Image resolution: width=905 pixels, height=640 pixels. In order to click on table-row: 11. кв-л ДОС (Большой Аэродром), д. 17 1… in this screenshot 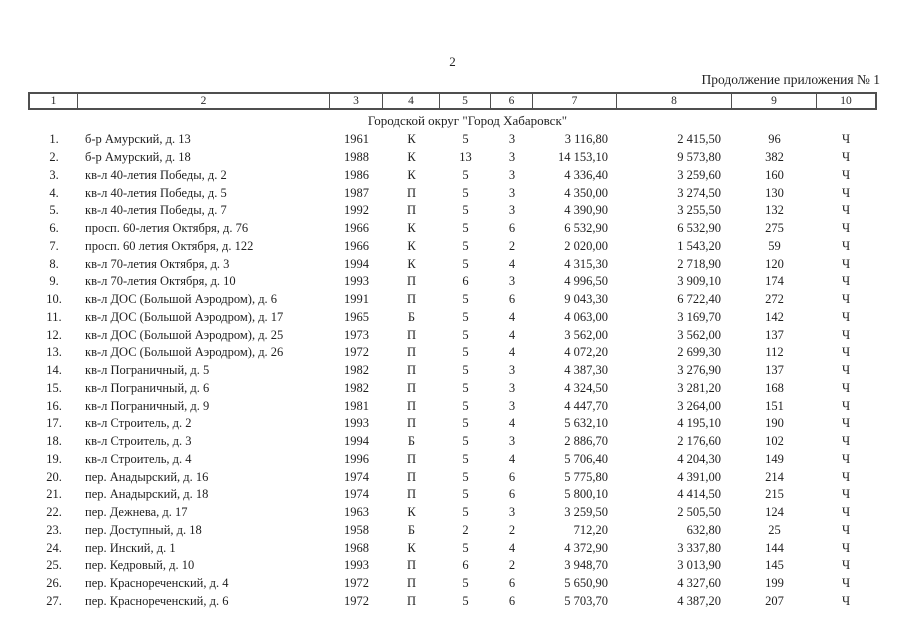, I will do `click(452, 318)`.